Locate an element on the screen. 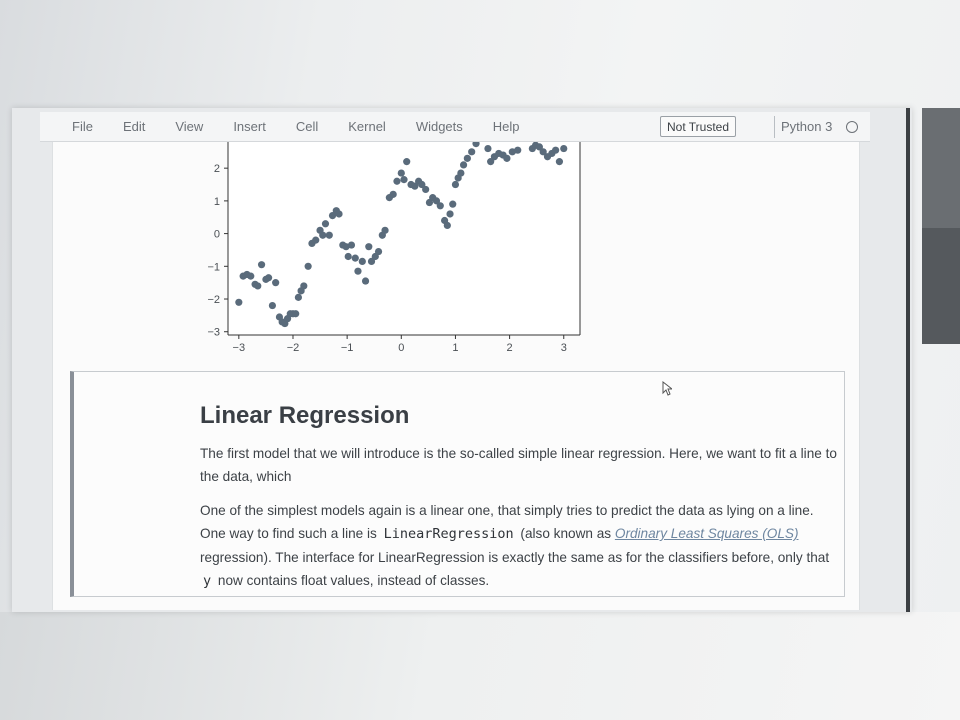 The width and height of the screenshot is (960, 720). scatter-plot: −3 −2 −1 0 1 2 3 −3 −2 −1 0 1 2 is located at coordinates (394, 248).